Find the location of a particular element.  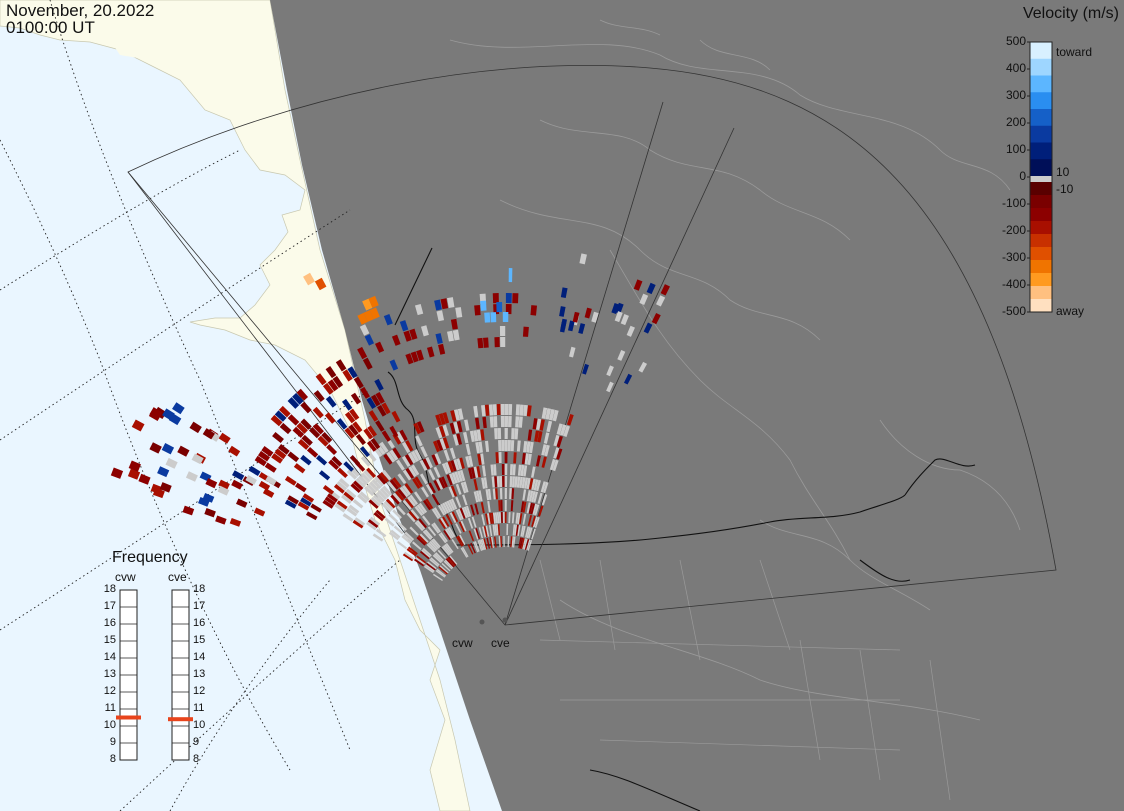

freq-tick-label: 15 is located at coordinates (199, 640).